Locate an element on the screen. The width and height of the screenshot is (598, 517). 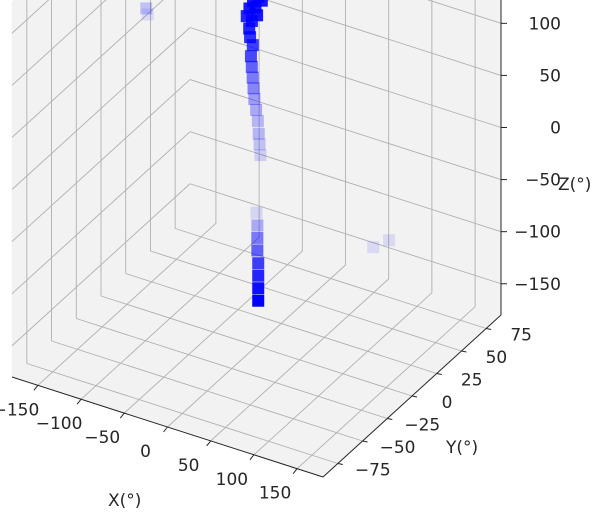
y-tick-label: 50 is located at coordinates (497, 358).